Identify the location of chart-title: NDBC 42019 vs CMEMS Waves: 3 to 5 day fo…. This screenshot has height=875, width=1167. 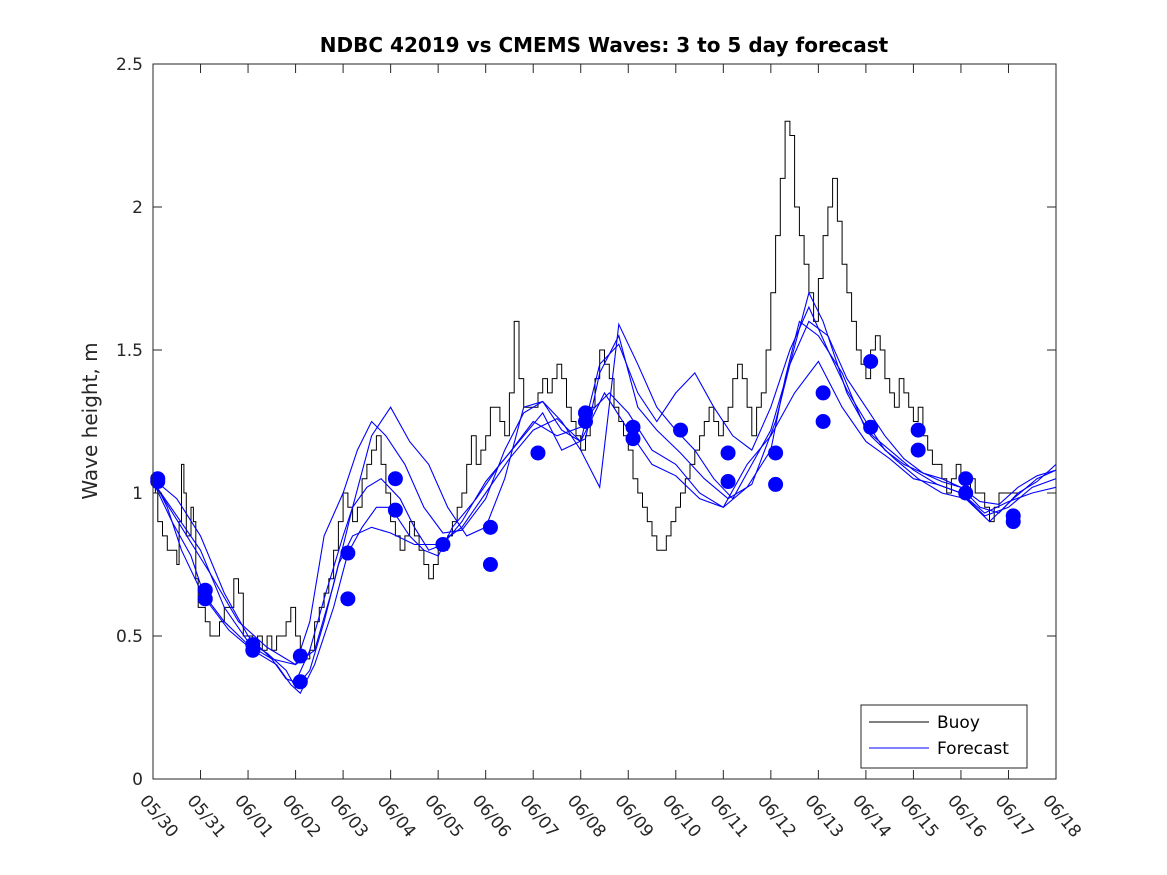
(604, 45).